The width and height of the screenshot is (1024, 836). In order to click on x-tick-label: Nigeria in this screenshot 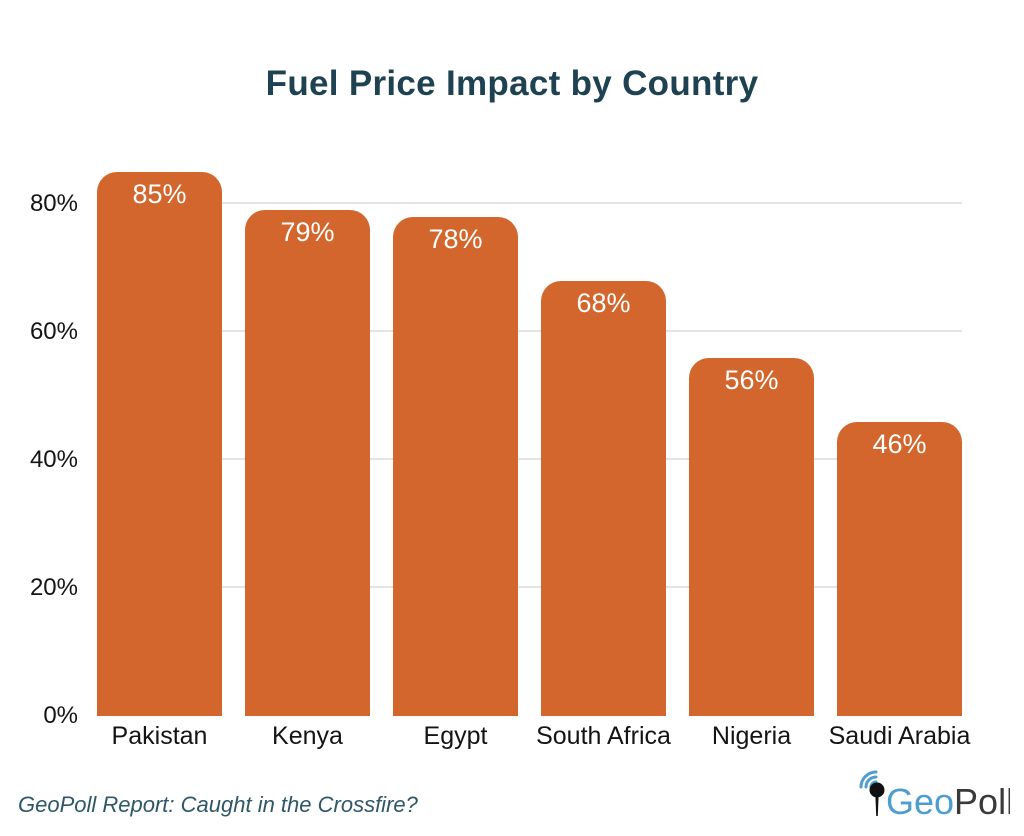, I will do `click(751, 736)`.